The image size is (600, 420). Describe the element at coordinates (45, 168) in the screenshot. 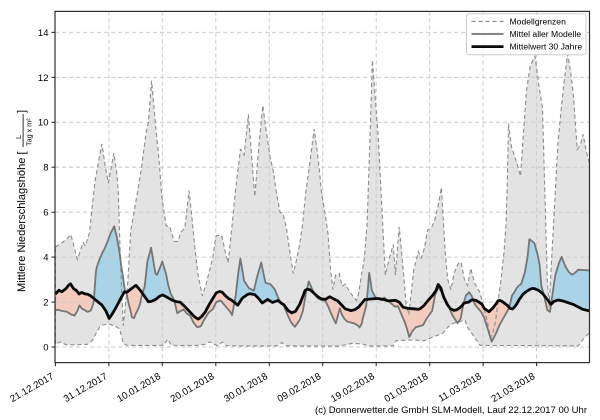

I see `svg-text: 8` at that location.